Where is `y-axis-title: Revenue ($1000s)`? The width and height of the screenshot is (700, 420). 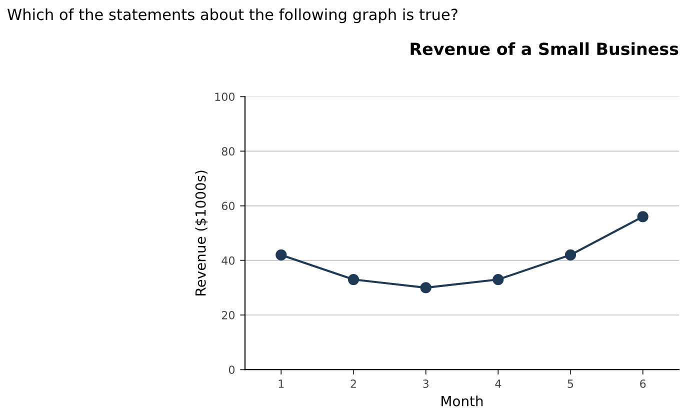 y-axis-title: Revenue ($1000s) is located at coordinates (201, 233).